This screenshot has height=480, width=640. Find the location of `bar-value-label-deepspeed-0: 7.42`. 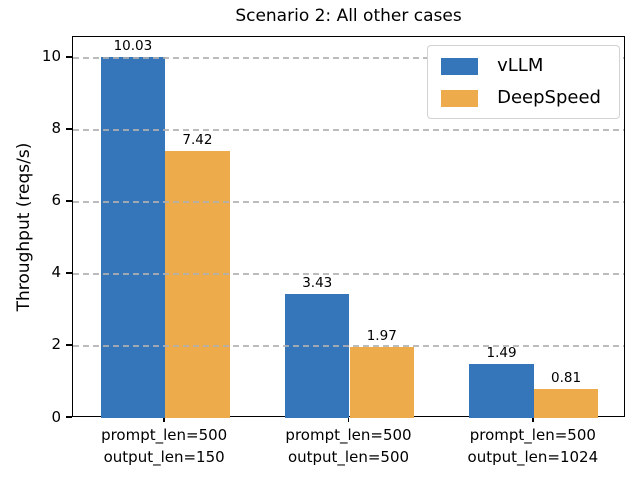

bar-value-label-deepspeed-0: 7.42 is located at coordinates (197, 139).